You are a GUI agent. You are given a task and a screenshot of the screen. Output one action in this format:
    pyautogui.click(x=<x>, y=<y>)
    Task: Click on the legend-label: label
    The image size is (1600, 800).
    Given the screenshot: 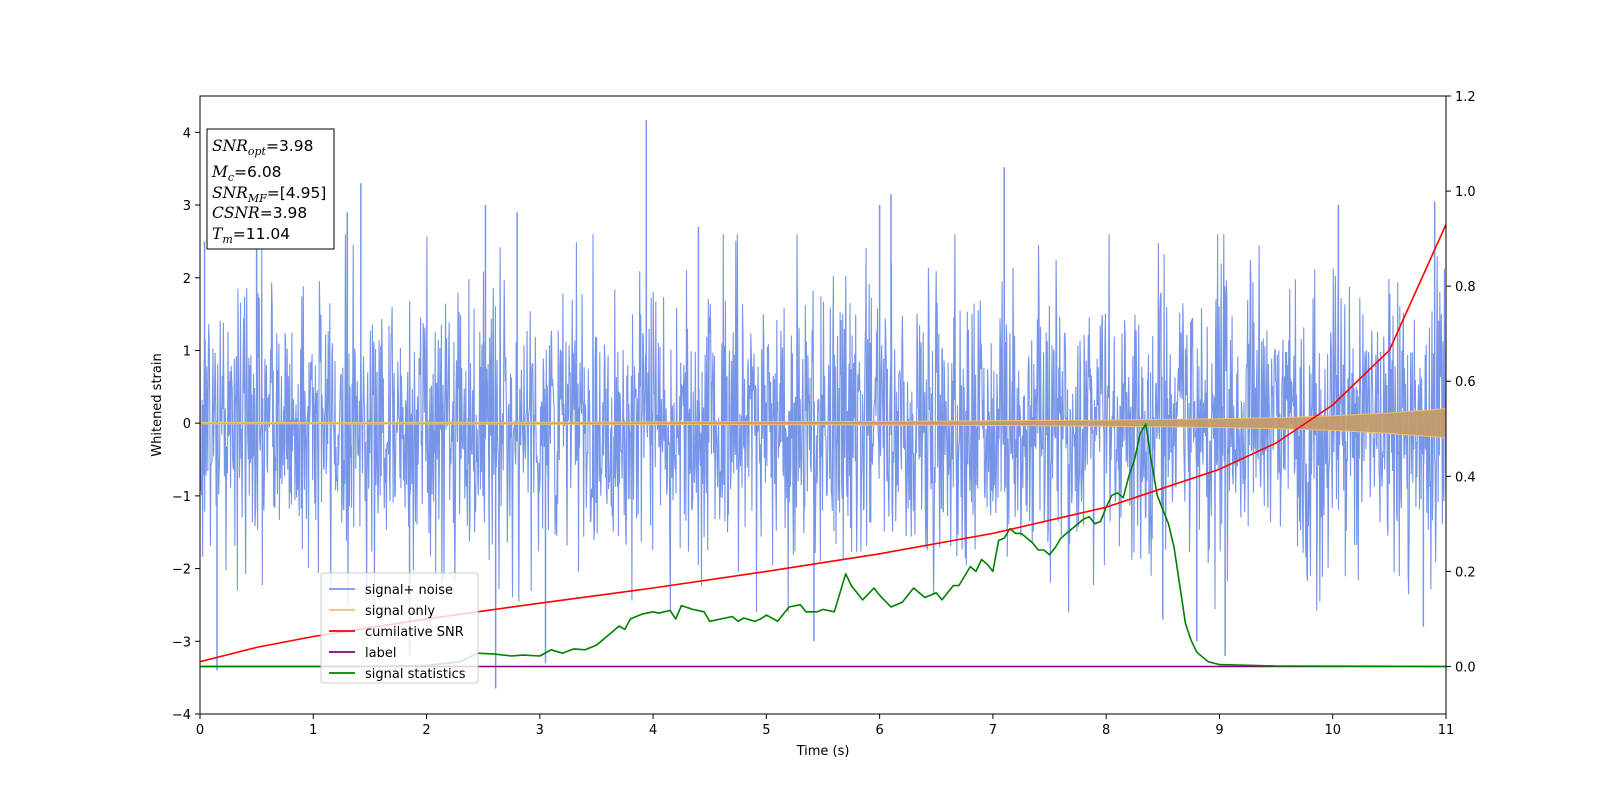 What is the action you would take?
    pyautogui.click(x=380, y=653)
    